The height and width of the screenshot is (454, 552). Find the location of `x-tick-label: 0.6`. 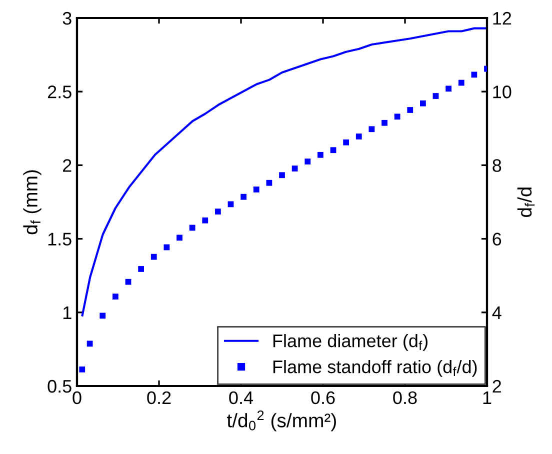

x-tick-label: 0.6 is located at coordinates (323, 397).